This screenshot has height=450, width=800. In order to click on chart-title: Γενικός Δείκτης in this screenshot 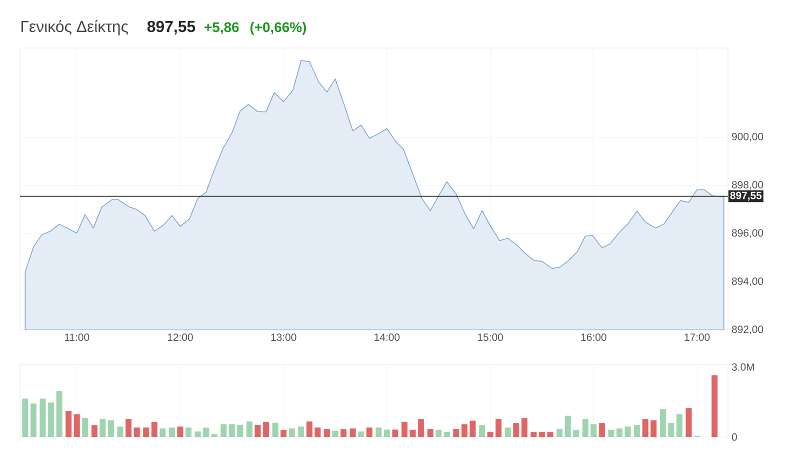, I will do `click(75, 28)`.